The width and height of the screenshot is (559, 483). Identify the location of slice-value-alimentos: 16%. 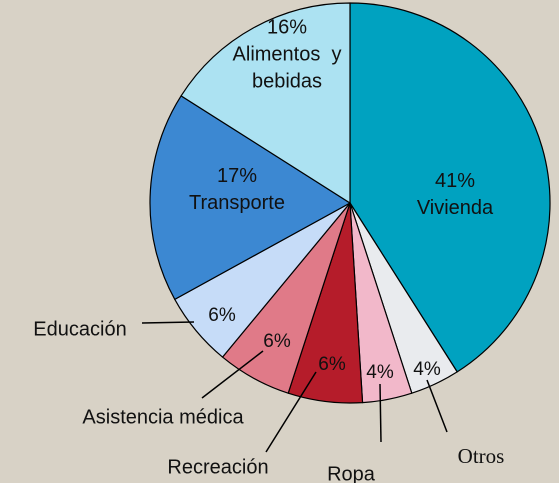
(287, 27).